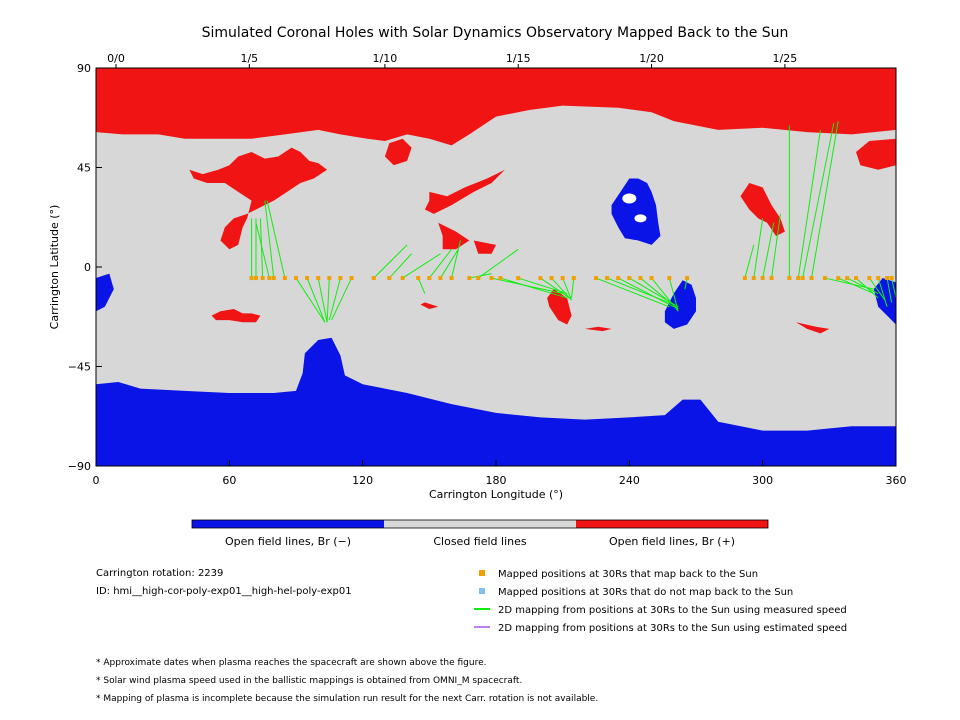  Describe the element at coordinates (496, 480) in the screenshot. I see `x-tick-label: 180` at that location.